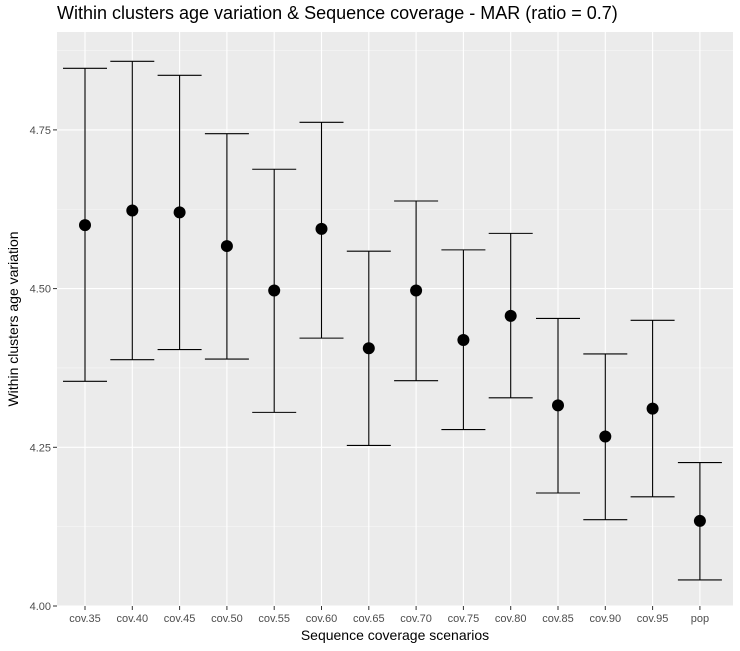  What do you see at coordinates (322, 619) in the screenshot?
I see `x-tick-label: cov.60` at bounding box center [322, 619].